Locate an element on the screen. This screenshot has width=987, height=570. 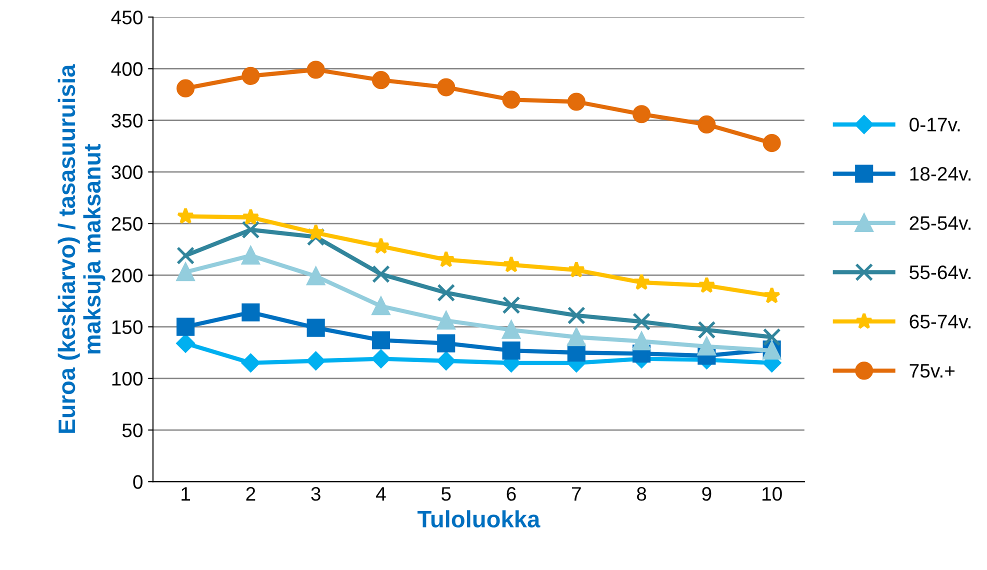
x-tick-label: 1 is located at coordinates (186, 494).